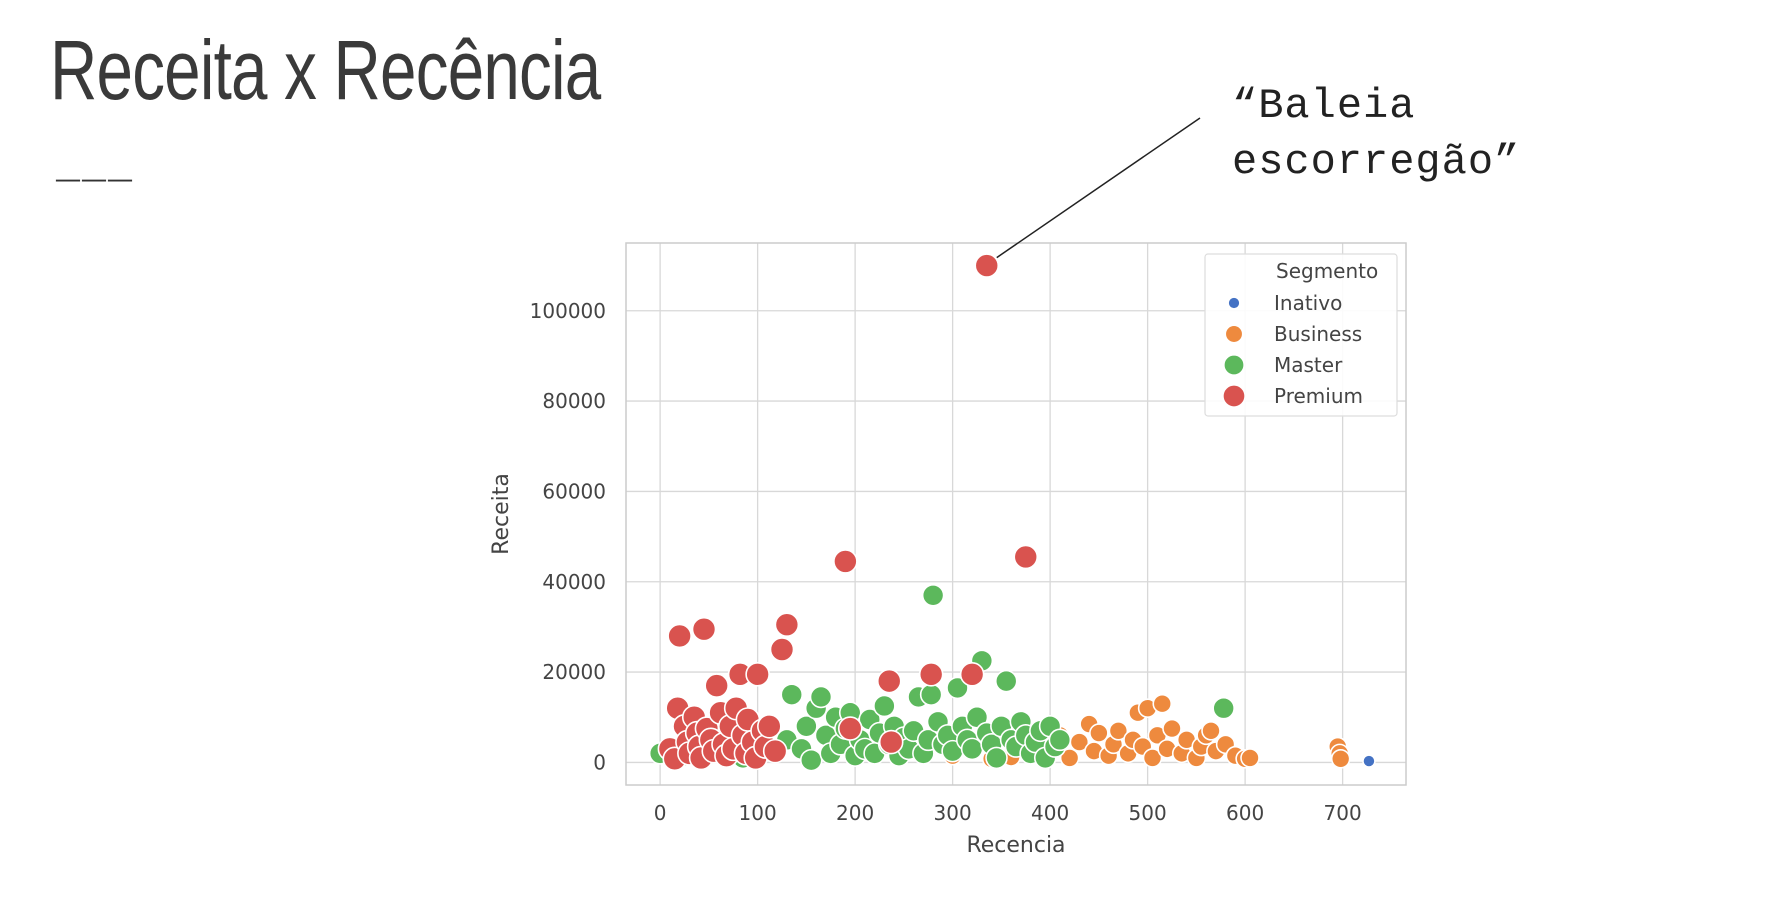  I want to click on callout-annotation: “Baleia escorregão”, so click(1376, 134).